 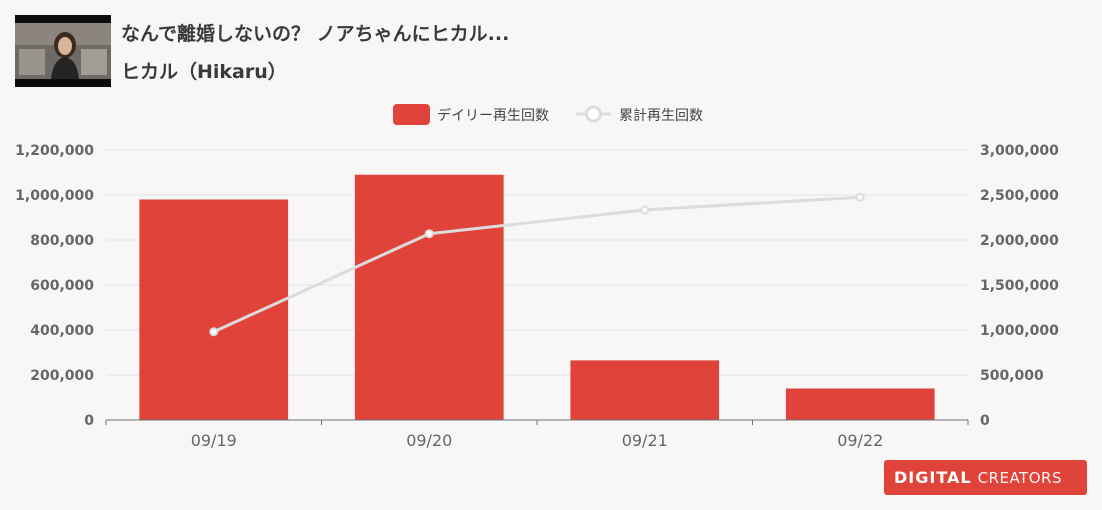 I want to click on y-left-tick-label: 200,000, so click(x=62, y=376).